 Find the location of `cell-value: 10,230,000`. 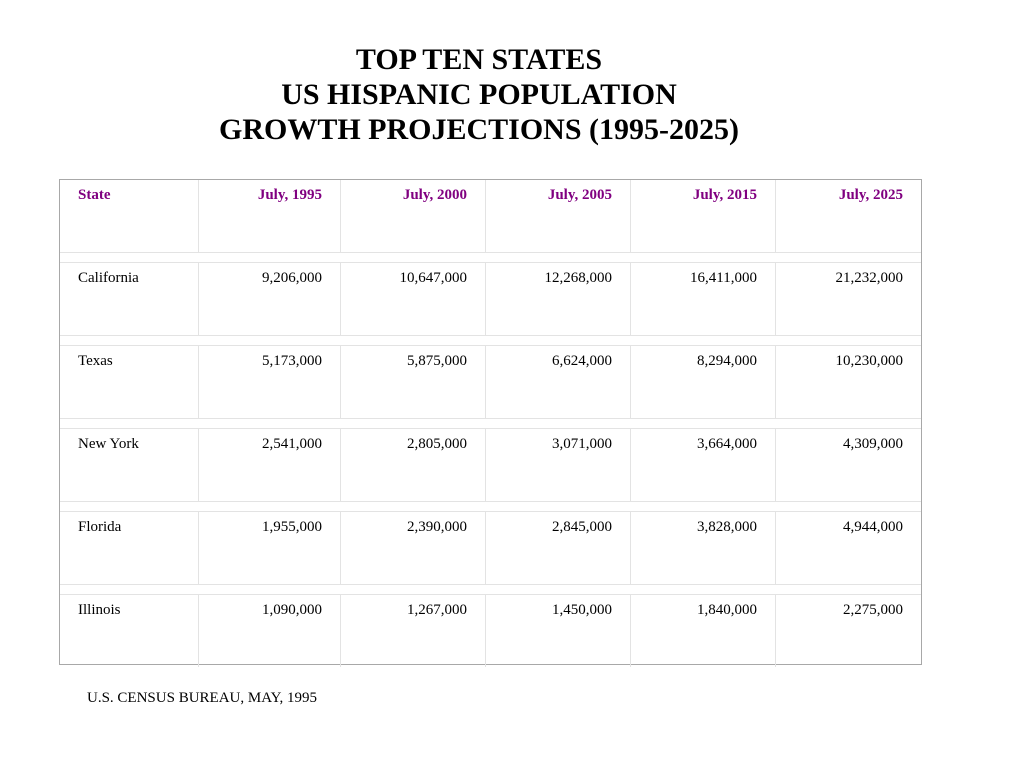

cell-value: 10,230,000 is located at coordinates (869, 361).